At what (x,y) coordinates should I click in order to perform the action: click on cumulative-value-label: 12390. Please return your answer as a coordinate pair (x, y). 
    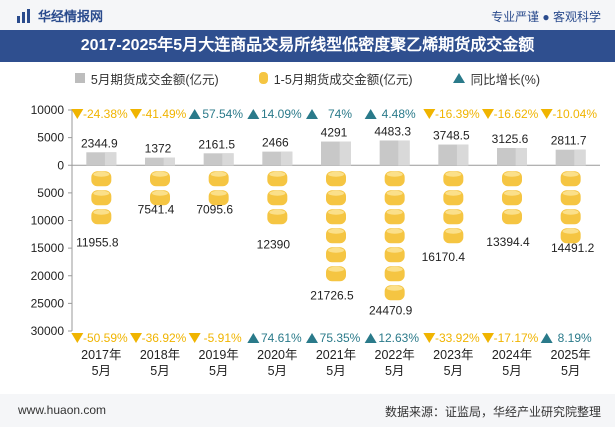
    Looking at the image, I should click on (274, 245).